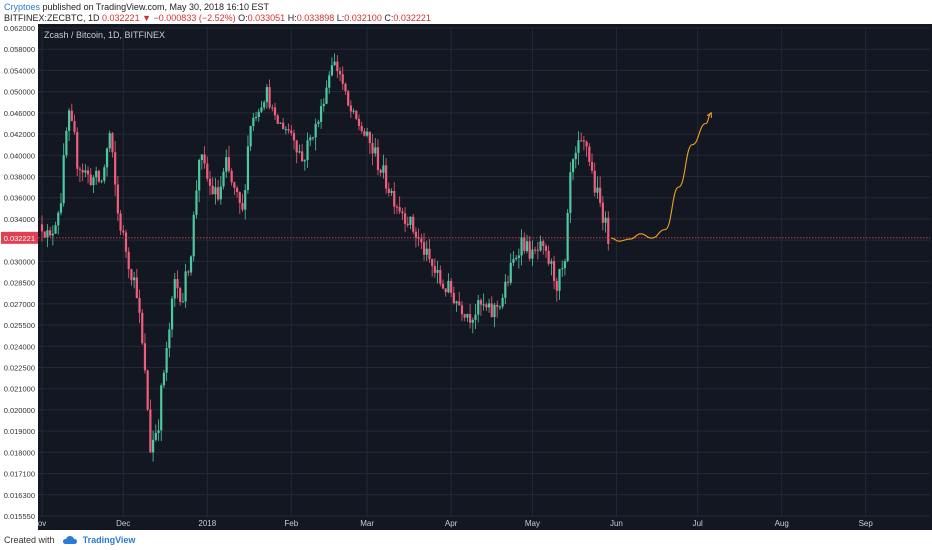  What do you see at coordinates (466, 540) in the screenshot?
I see `footer: Created with TradingView` at bounding box center [466, 540].